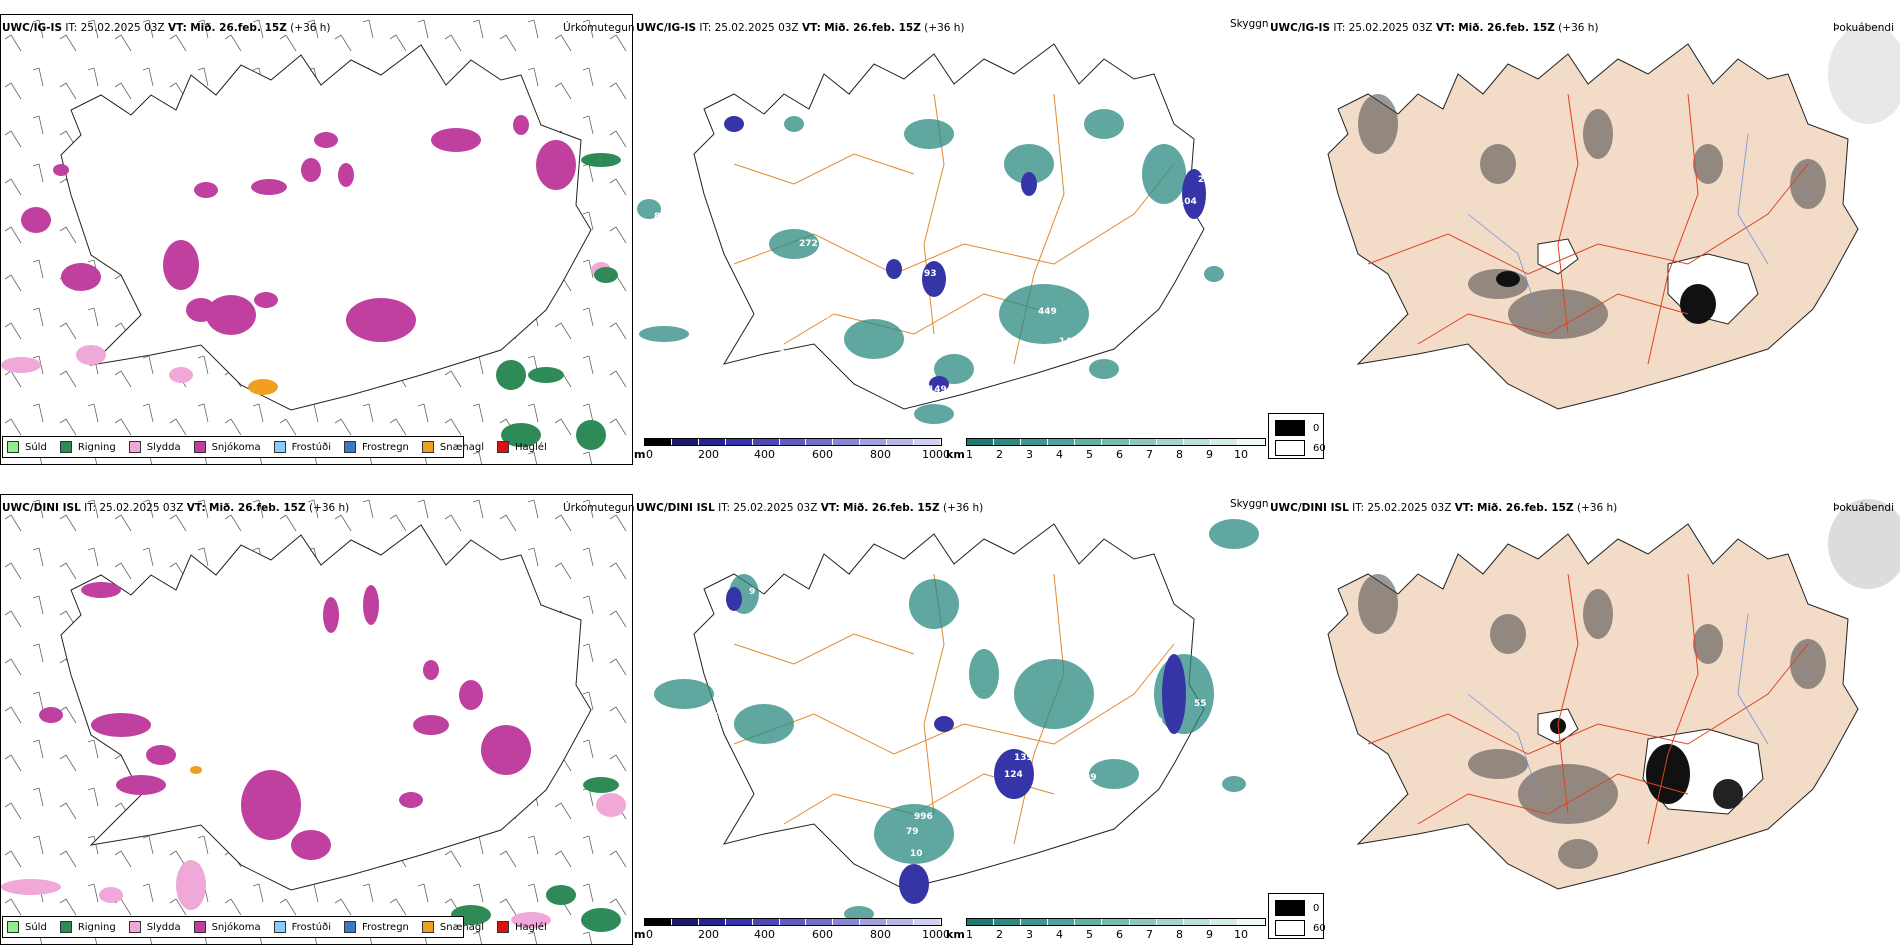 The width and height of the screenshot is (1900, 950). Describe the element at coordinates (1119, 454) in the screenshot. I see `tick-label: 6` at that location.